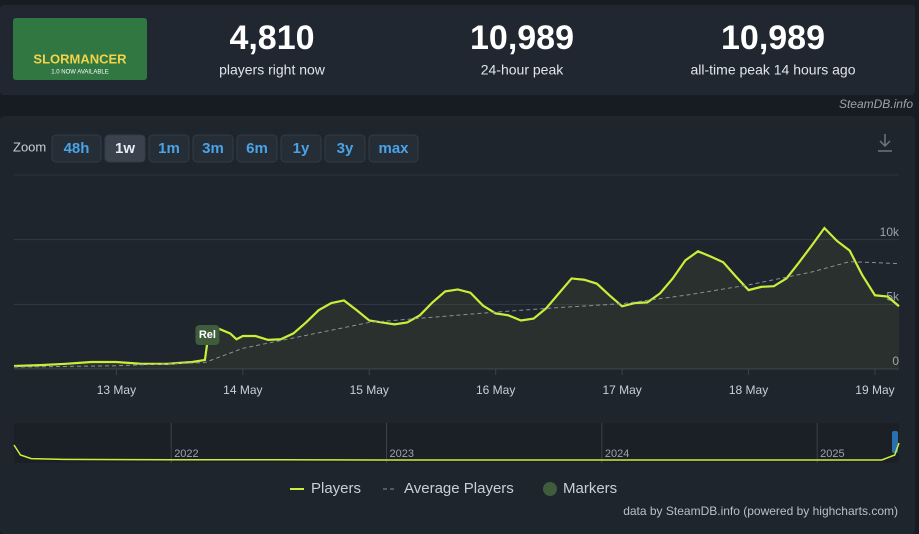 This screenshot has height=534, width=919. What do you see at coordinates (495, 390) in the screenshot?
I see `x-tick-label: 16 May` at bounding box center [495, 390].